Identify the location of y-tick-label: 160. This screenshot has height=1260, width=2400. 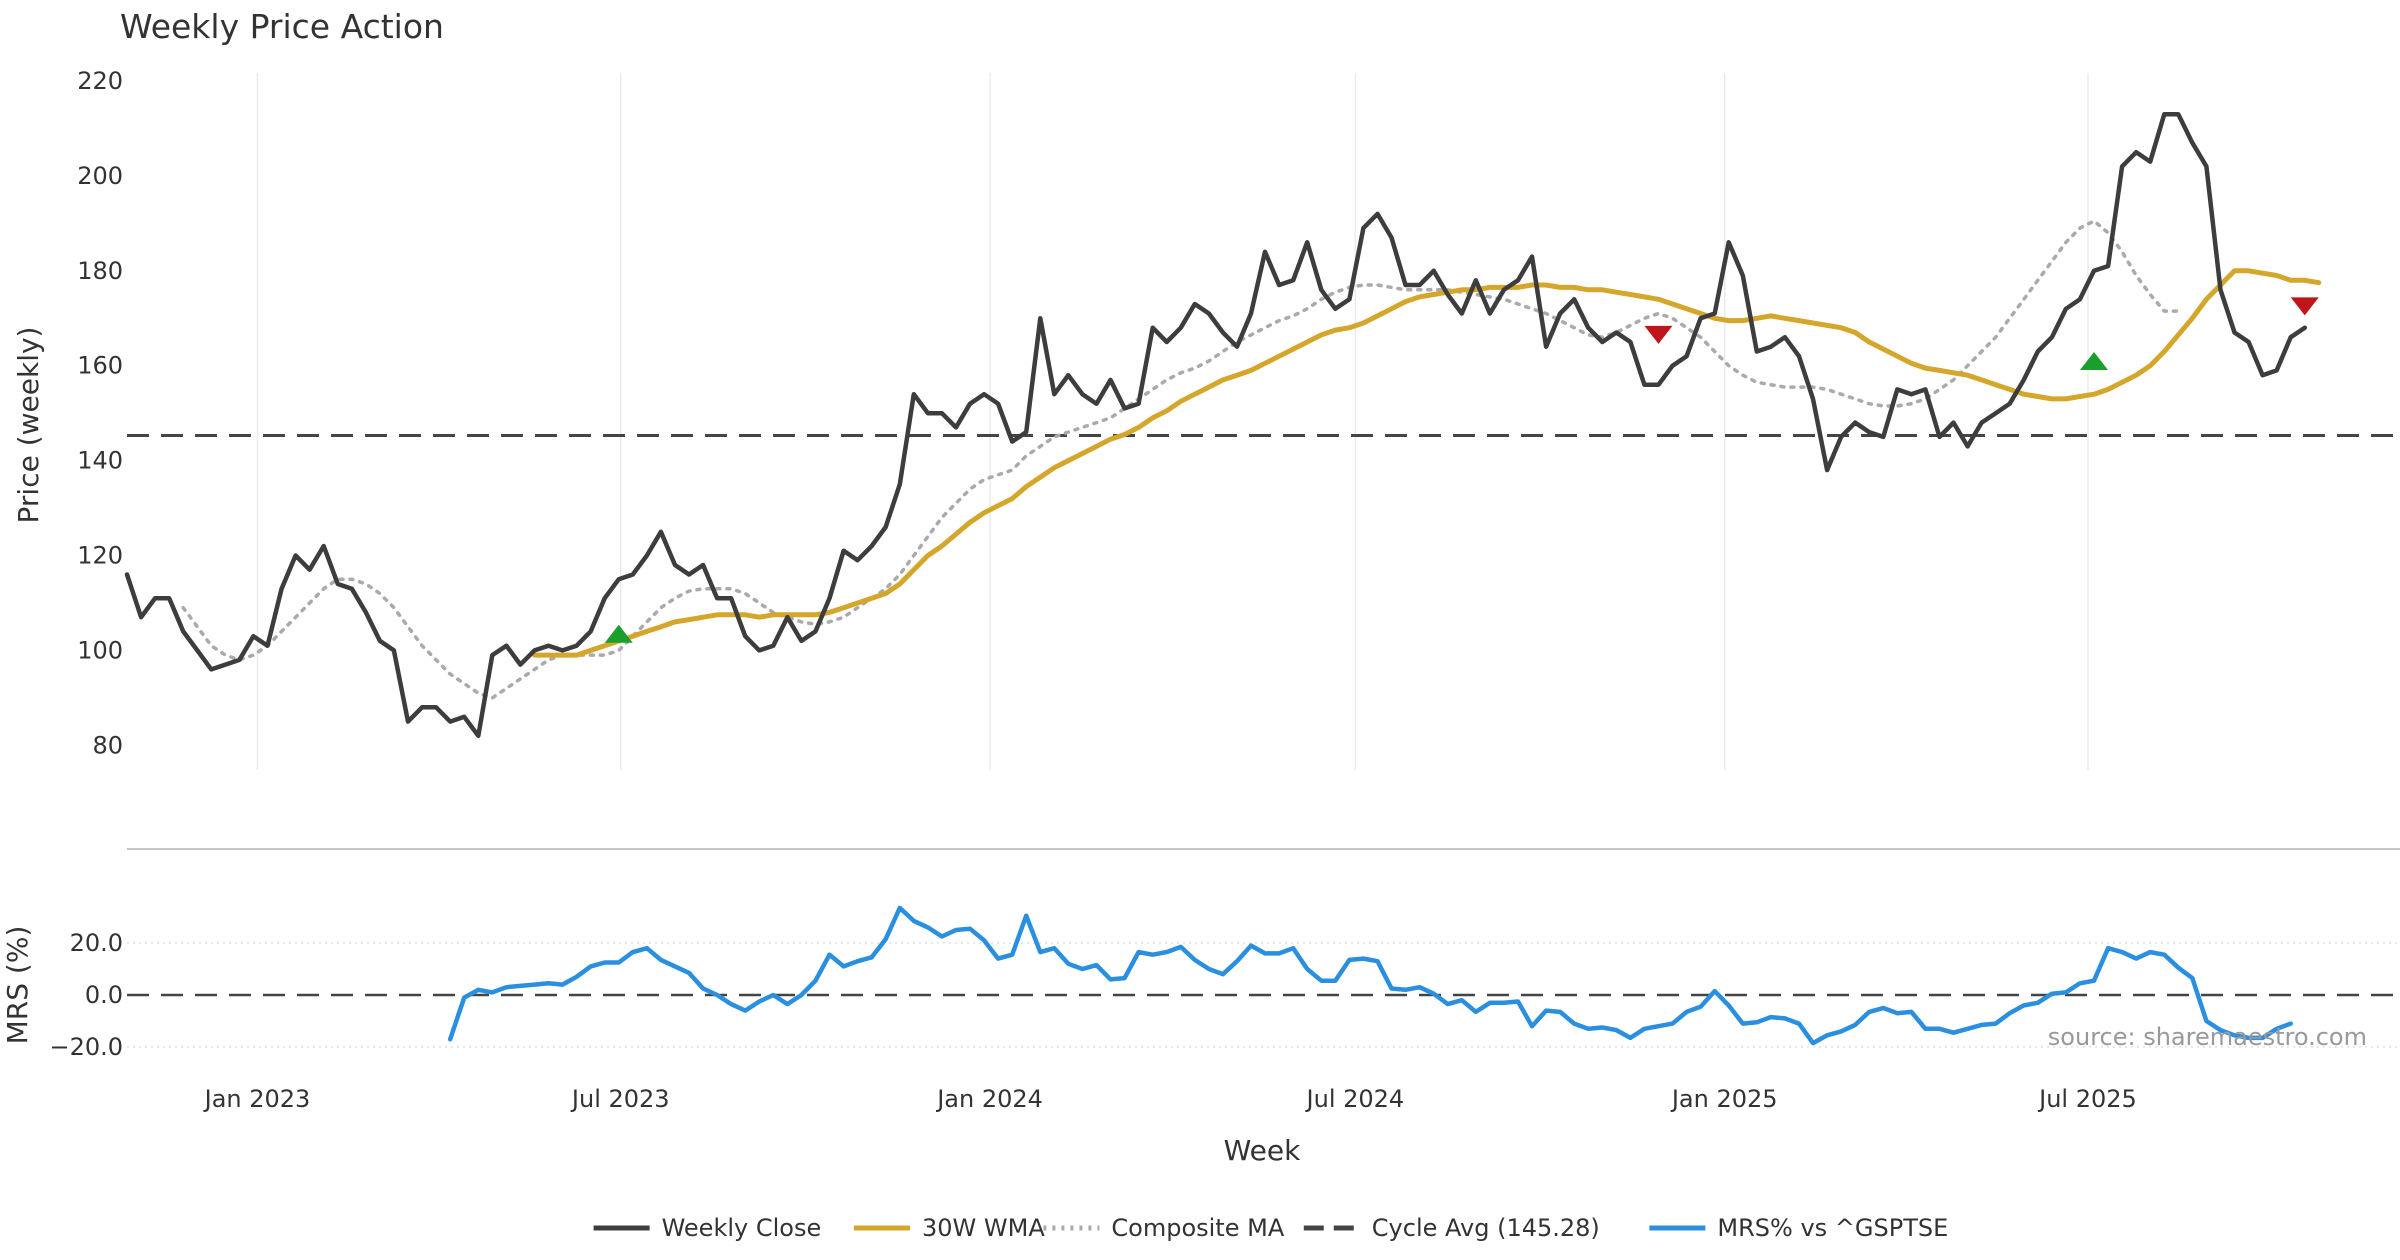
(100, 366).